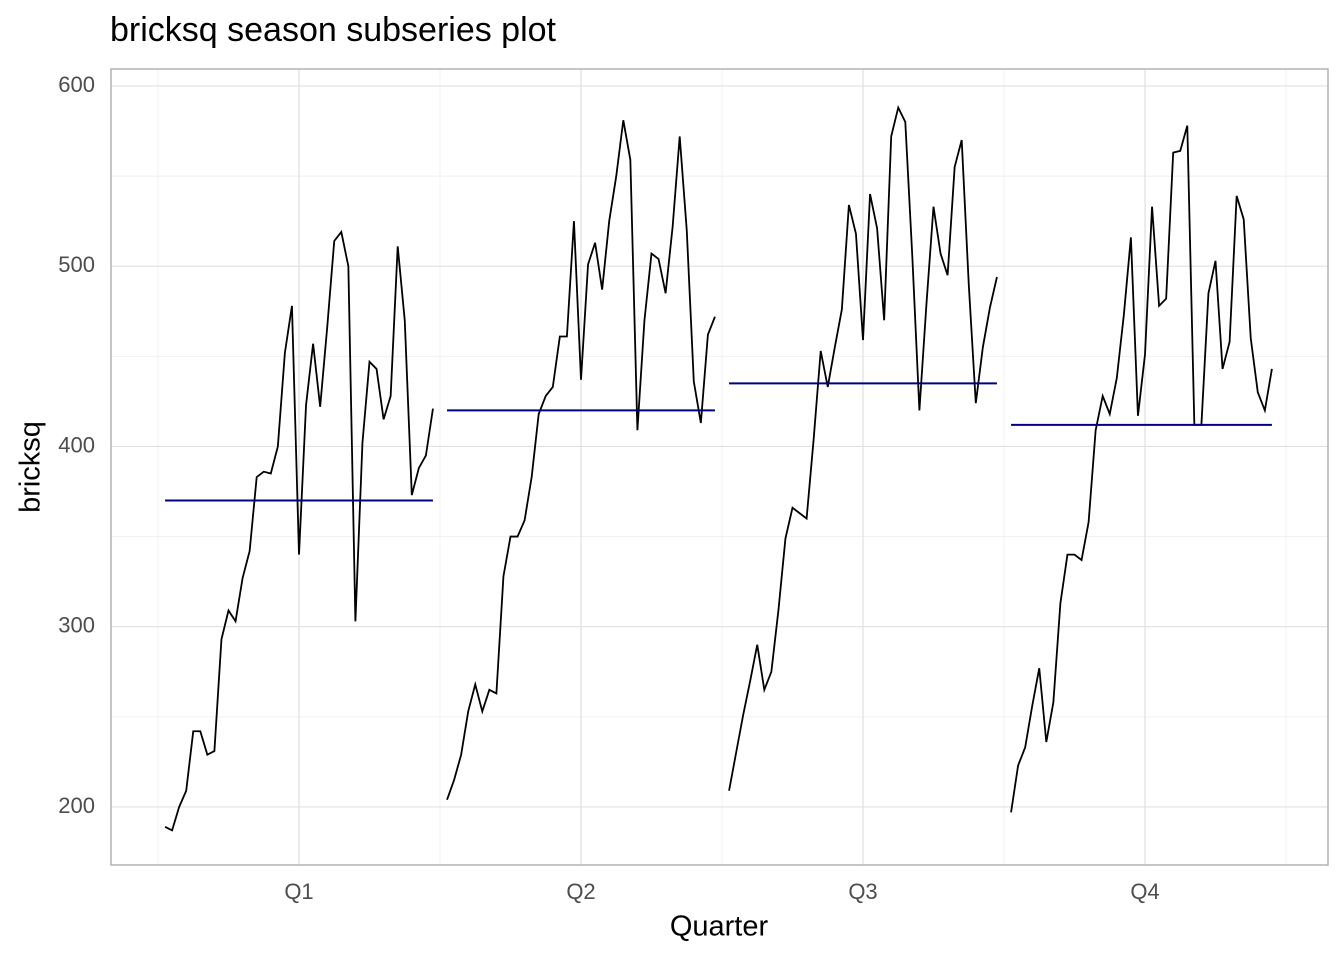  What do you see at coordinates (580, 891) in the screenshot?
I see `x-tick-label: Q2` at bounding box center [580, 891].